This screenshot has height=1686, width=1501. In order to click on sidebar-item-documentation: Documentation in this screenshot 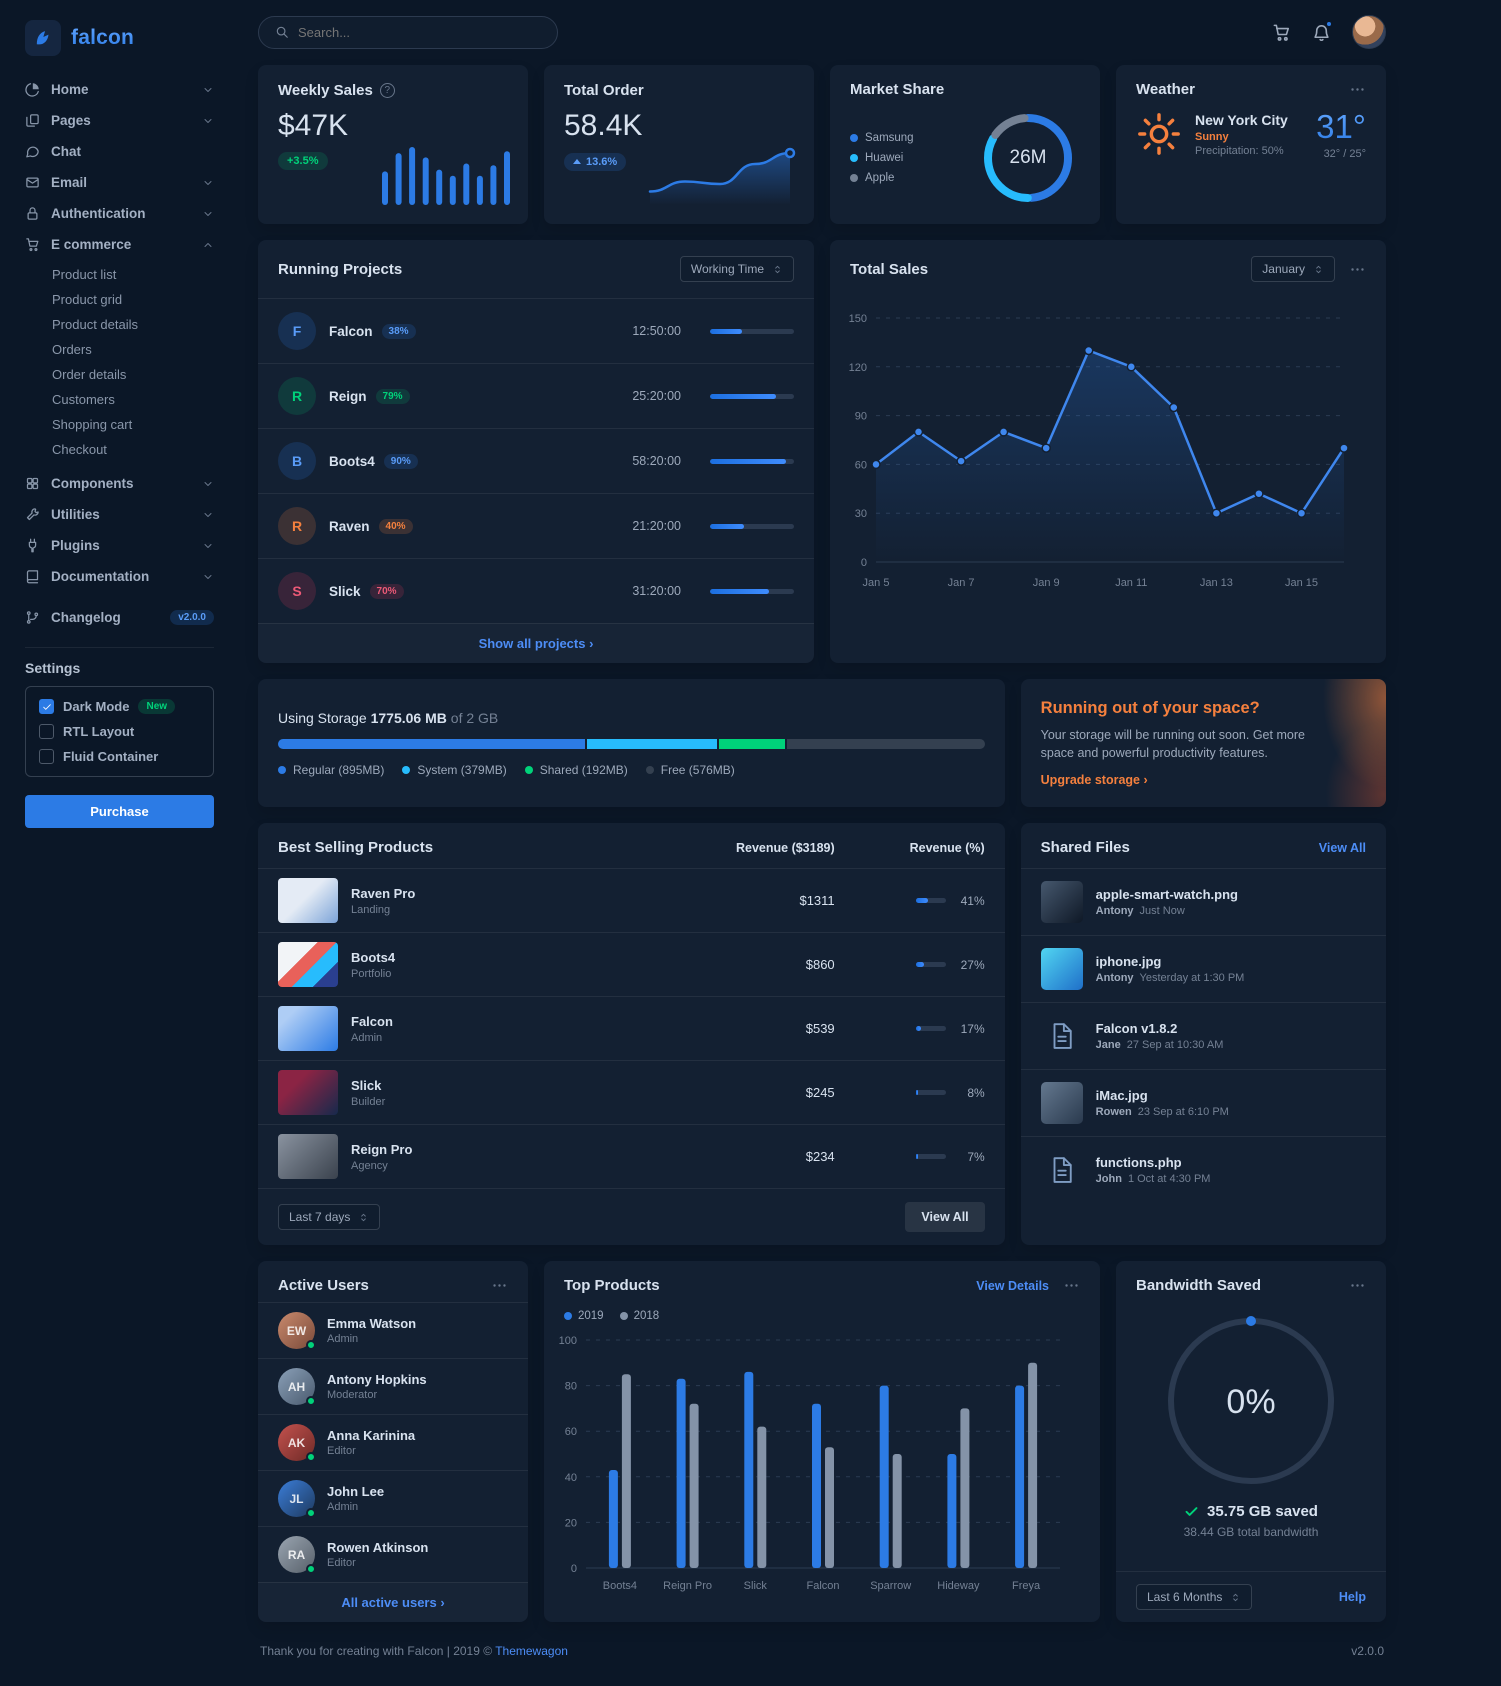, I will do `click(119, 576)`.